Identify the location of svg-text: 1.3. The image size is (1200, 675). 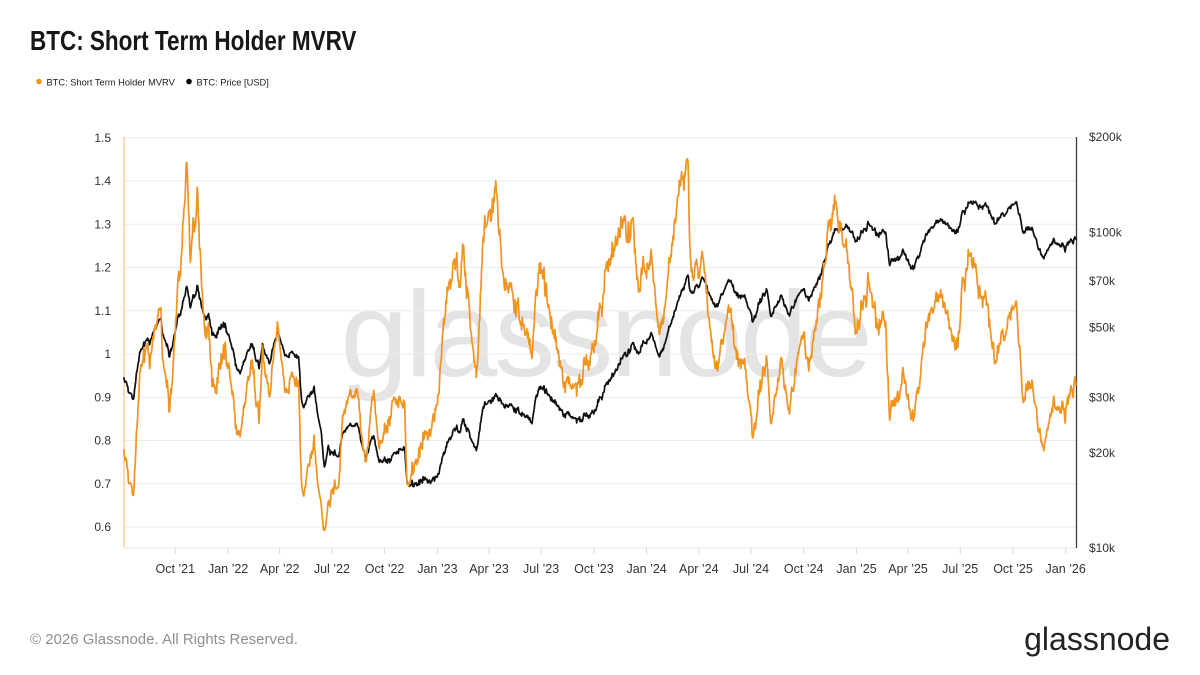
(102, 224).